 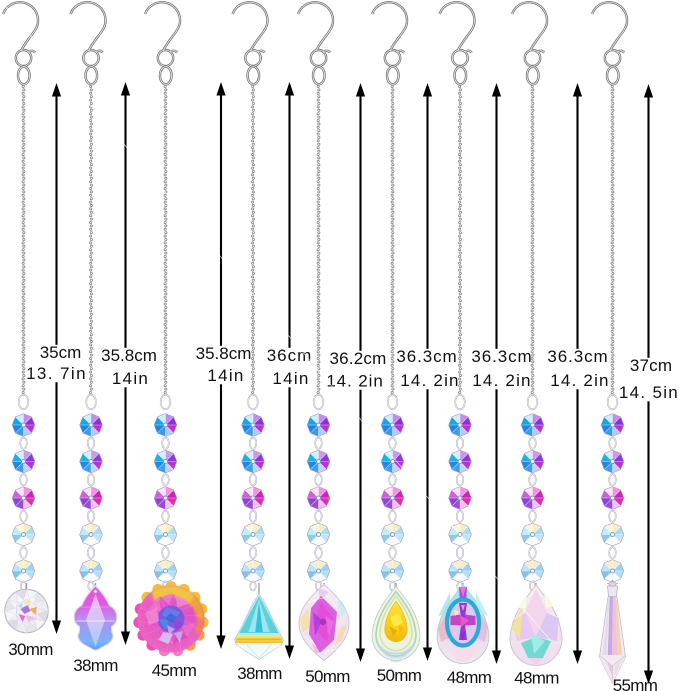 I want to click on svg-text: 36cm, so click(x=290, y=355).